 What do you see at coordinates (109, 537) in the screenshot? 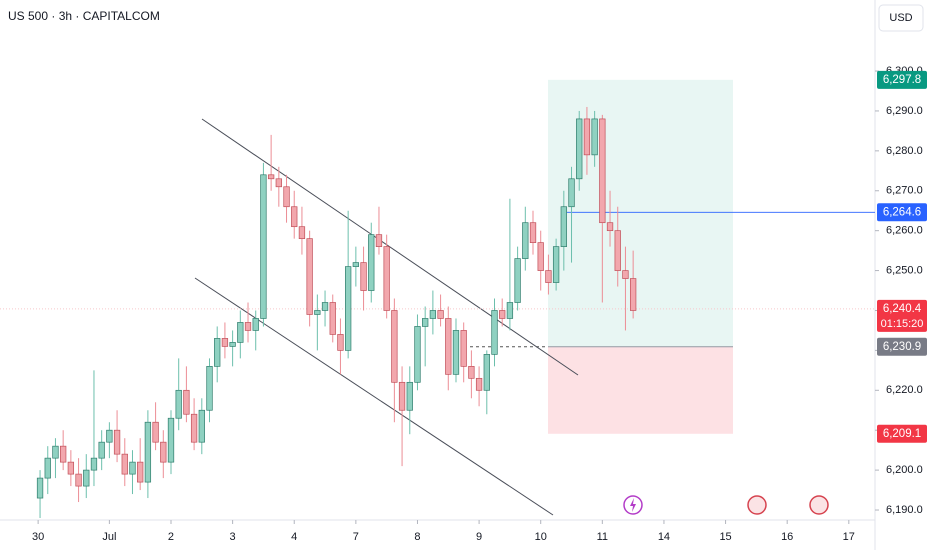
I see `x-tick-label: Jul` at bounding box center [109, 537].